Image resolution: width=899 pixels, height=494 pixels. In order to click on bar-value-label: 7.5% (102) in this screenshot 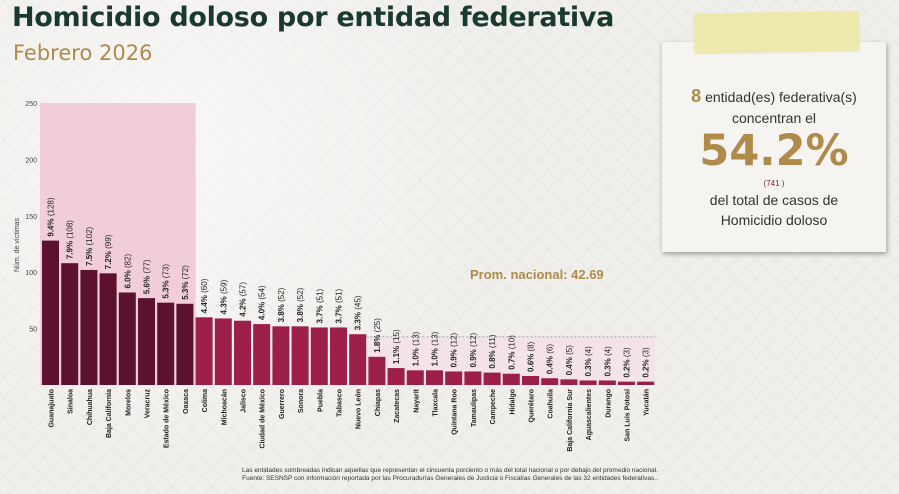, I will do `click(89, 245)`.